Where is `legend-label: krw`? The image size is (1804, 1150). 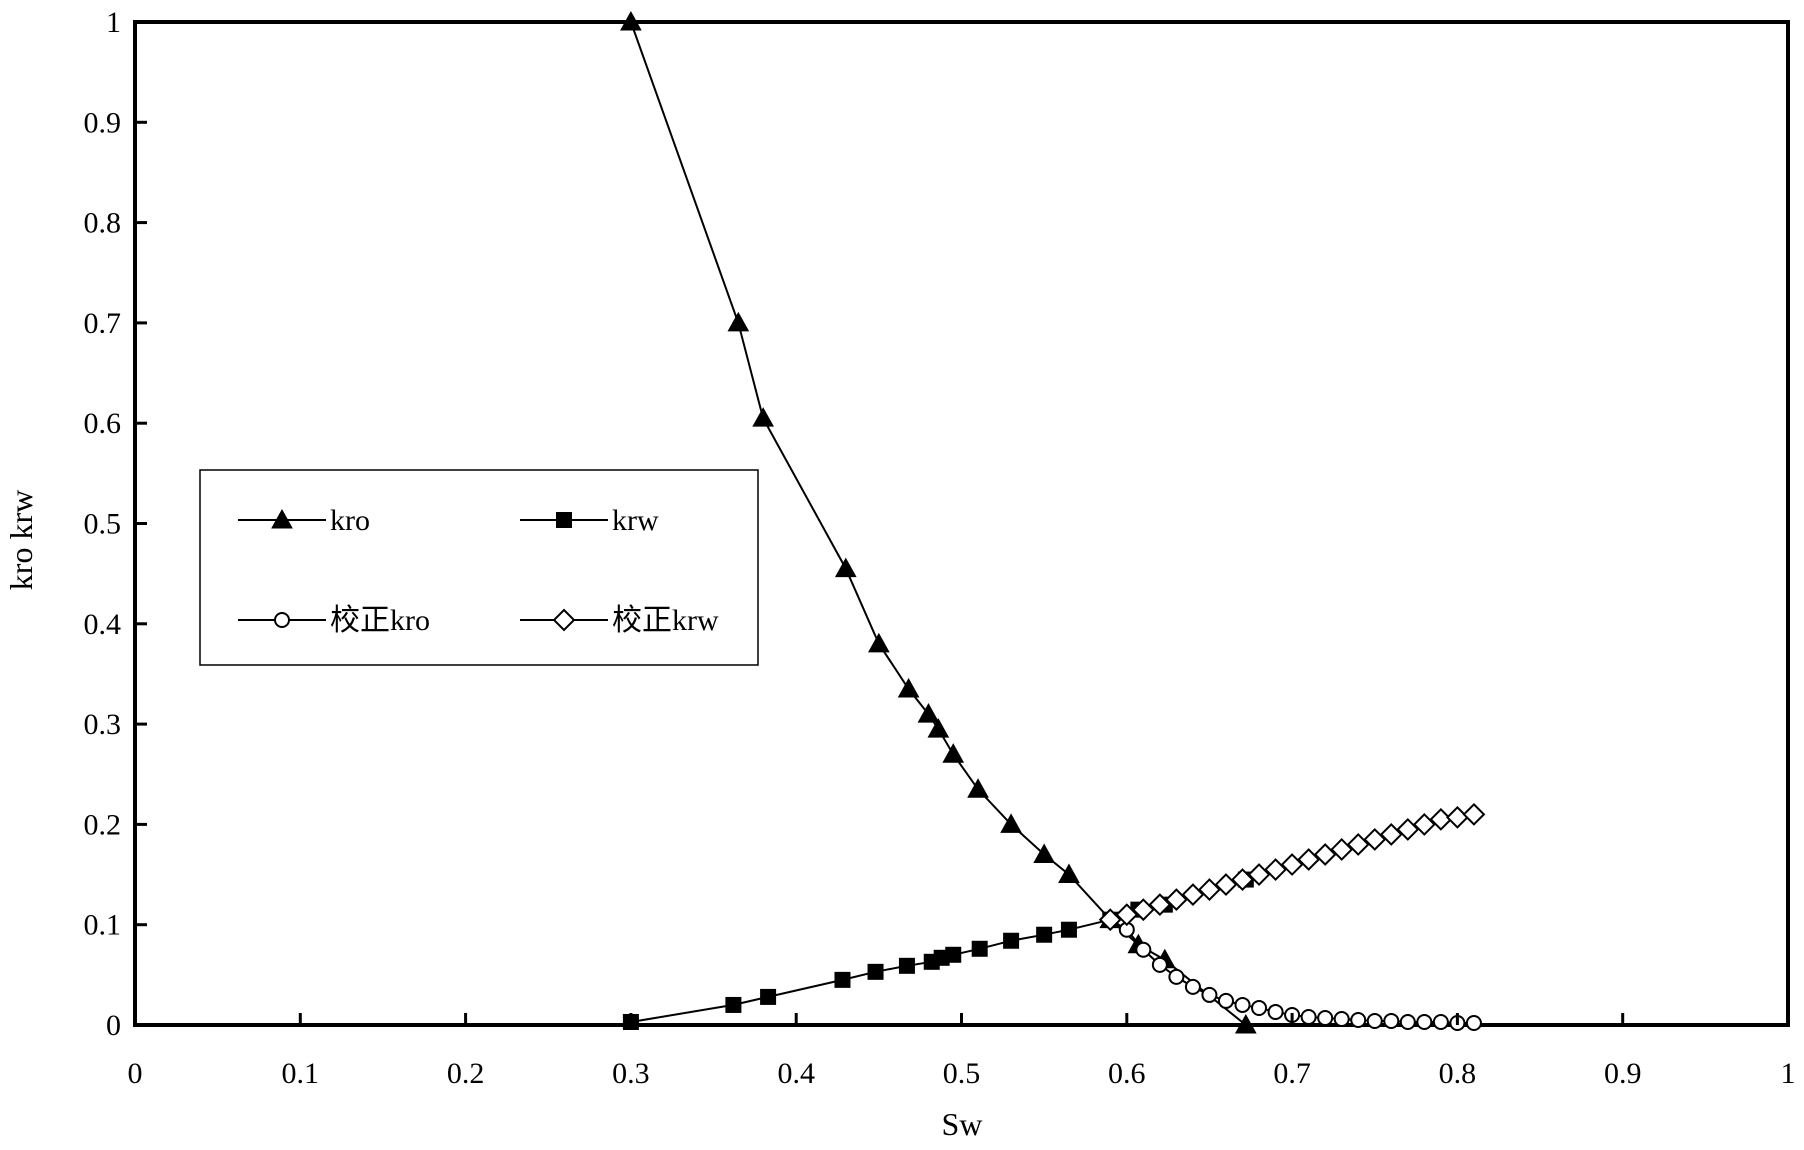
legend-label: krw is located at coordinates (635, 520).